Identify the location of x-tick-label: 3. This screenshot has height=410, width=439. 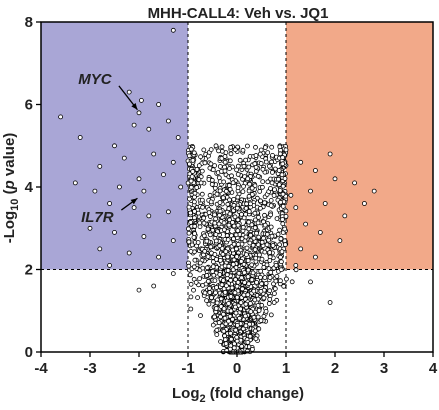
(384, 368).